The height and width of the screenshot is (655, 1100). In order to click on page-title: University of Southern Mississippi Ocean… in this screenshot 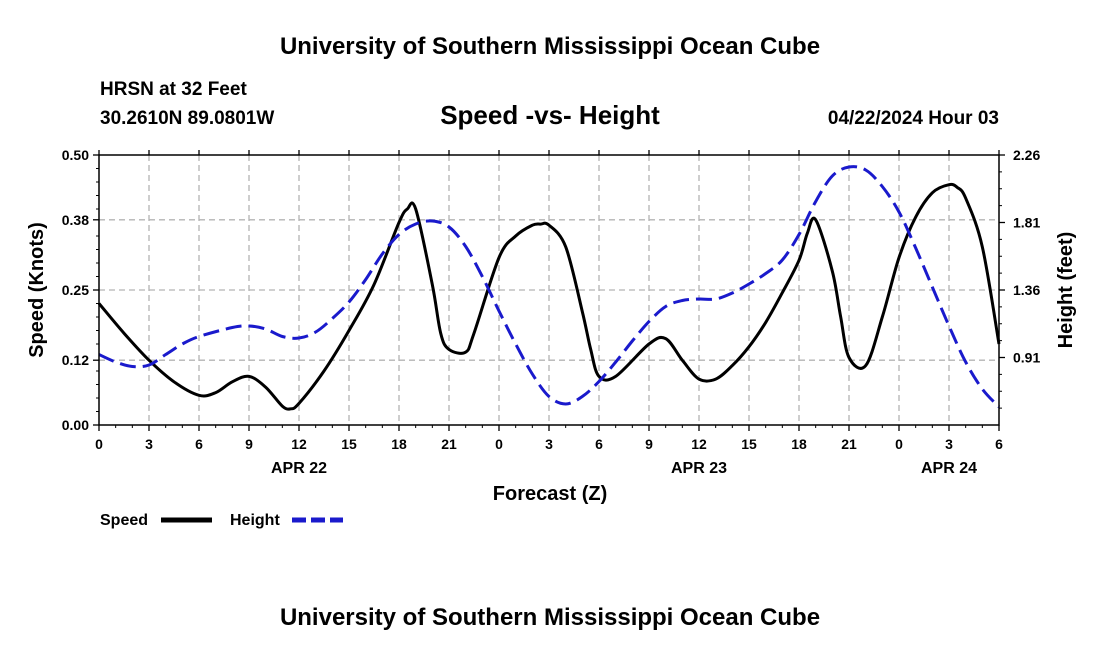, I will do `click(550, 46)`.